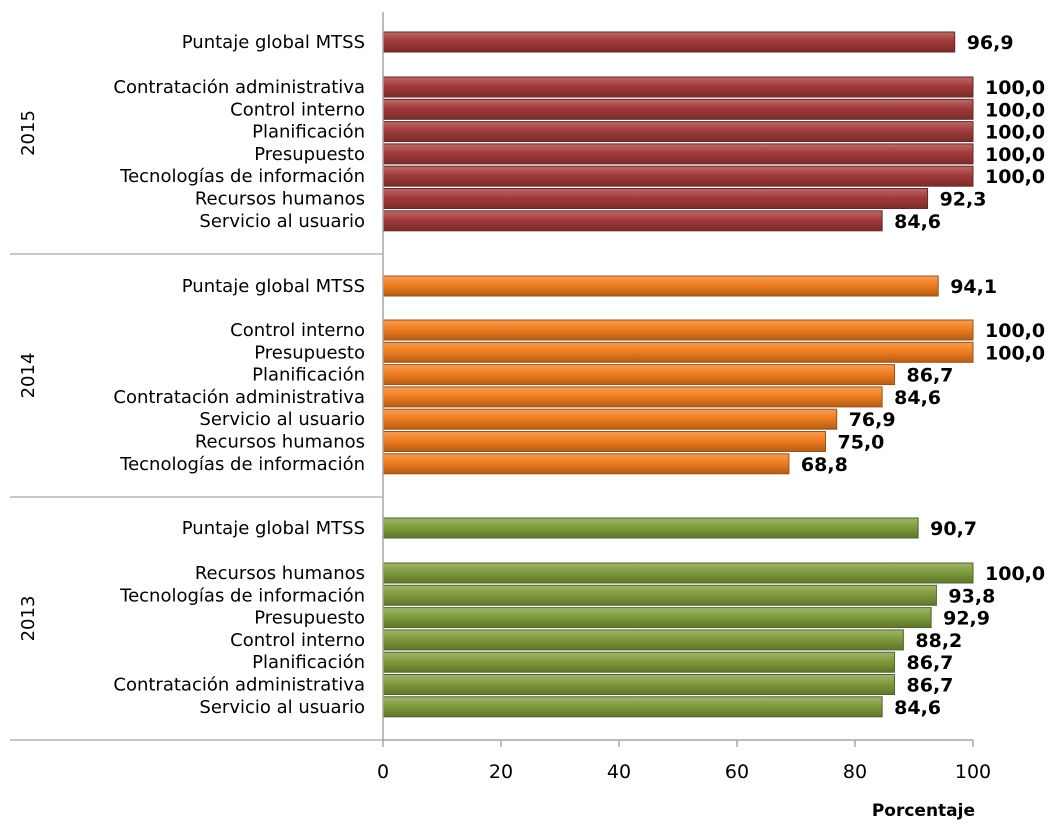  What do you see at coordinates (872, 420) in the screenshot?
I see `data-label: 76,9` at bounding box center [872, 420].